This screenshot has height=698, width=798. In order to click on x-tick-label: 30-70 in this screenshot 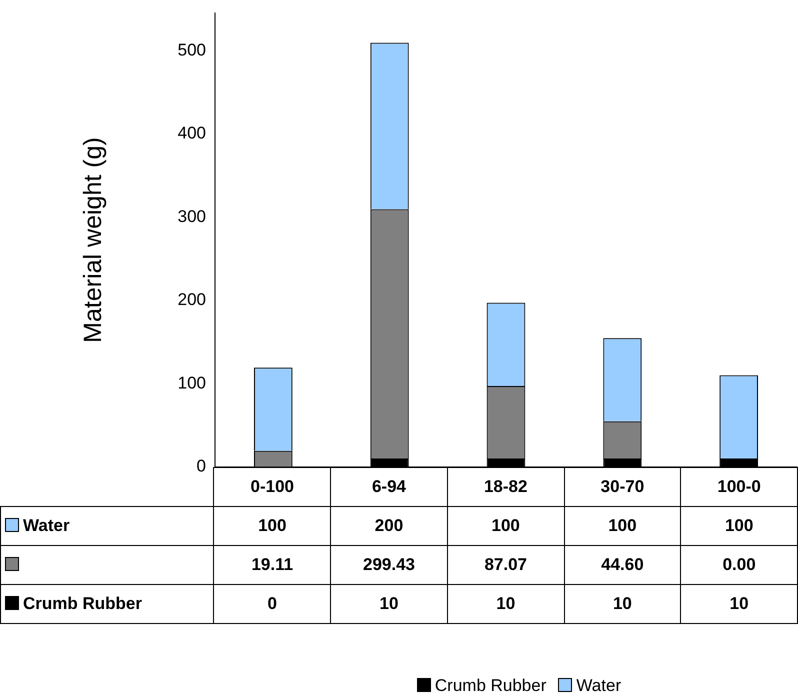, I will do `click(622, 487)`.